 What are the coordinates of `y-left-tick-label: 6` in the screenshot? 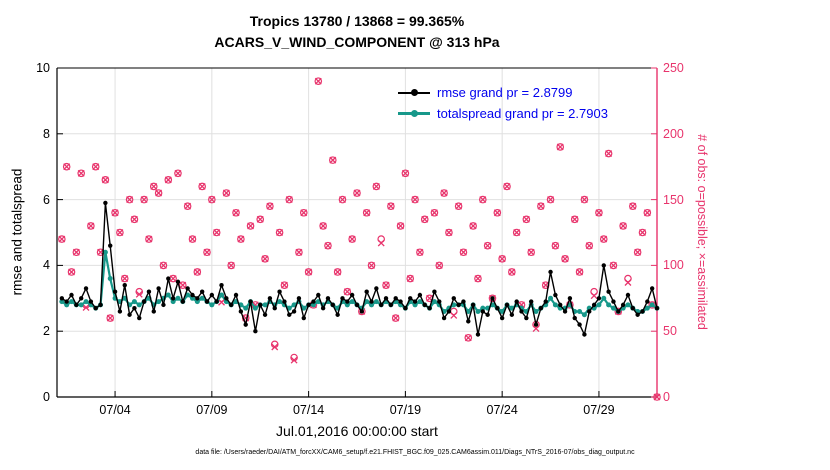 It's located at (46, 199).